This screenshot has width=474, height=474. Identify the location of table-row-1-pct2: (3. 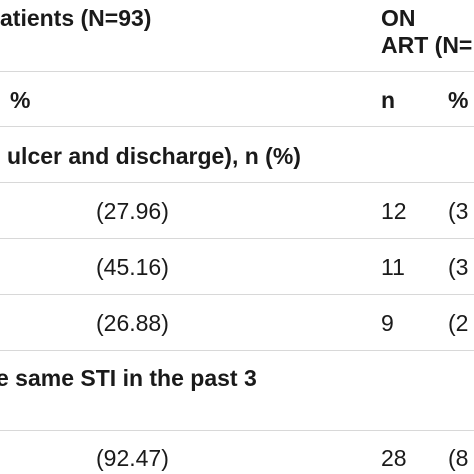
(458, 211).